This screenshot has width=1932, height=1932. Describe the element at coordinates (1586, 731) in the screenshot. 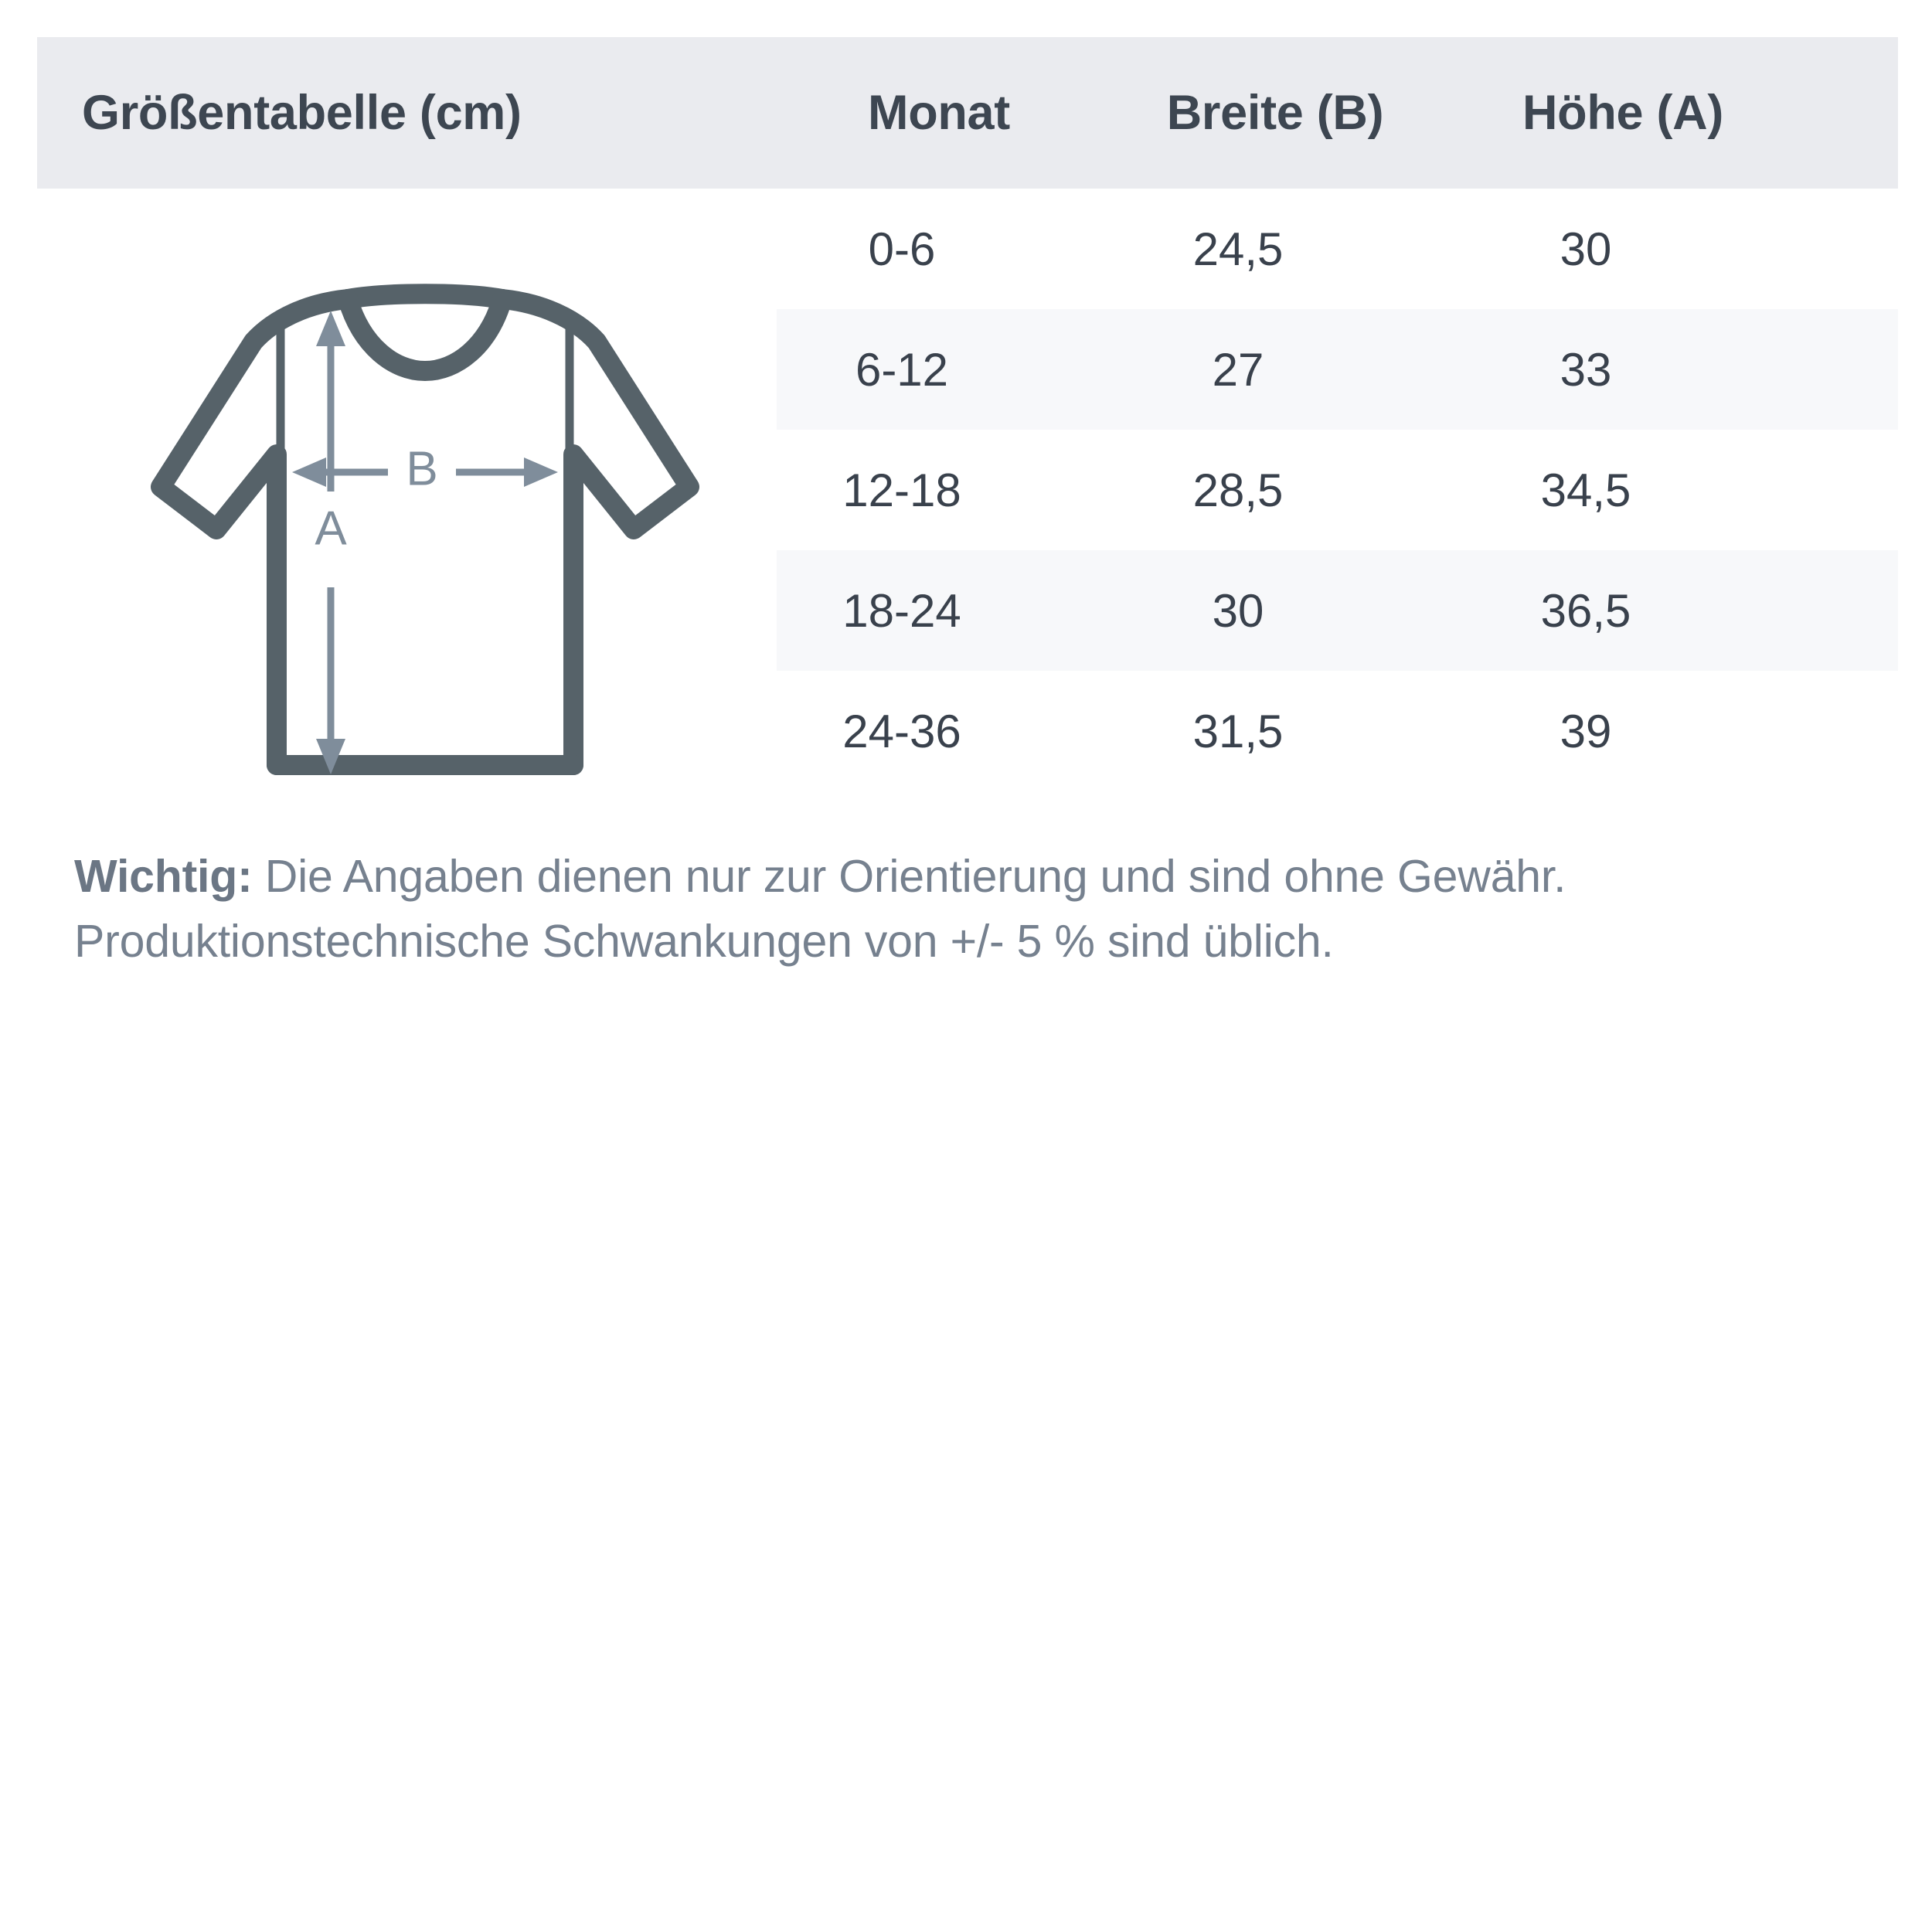

I see `cell-hoehe: 39` at that location.